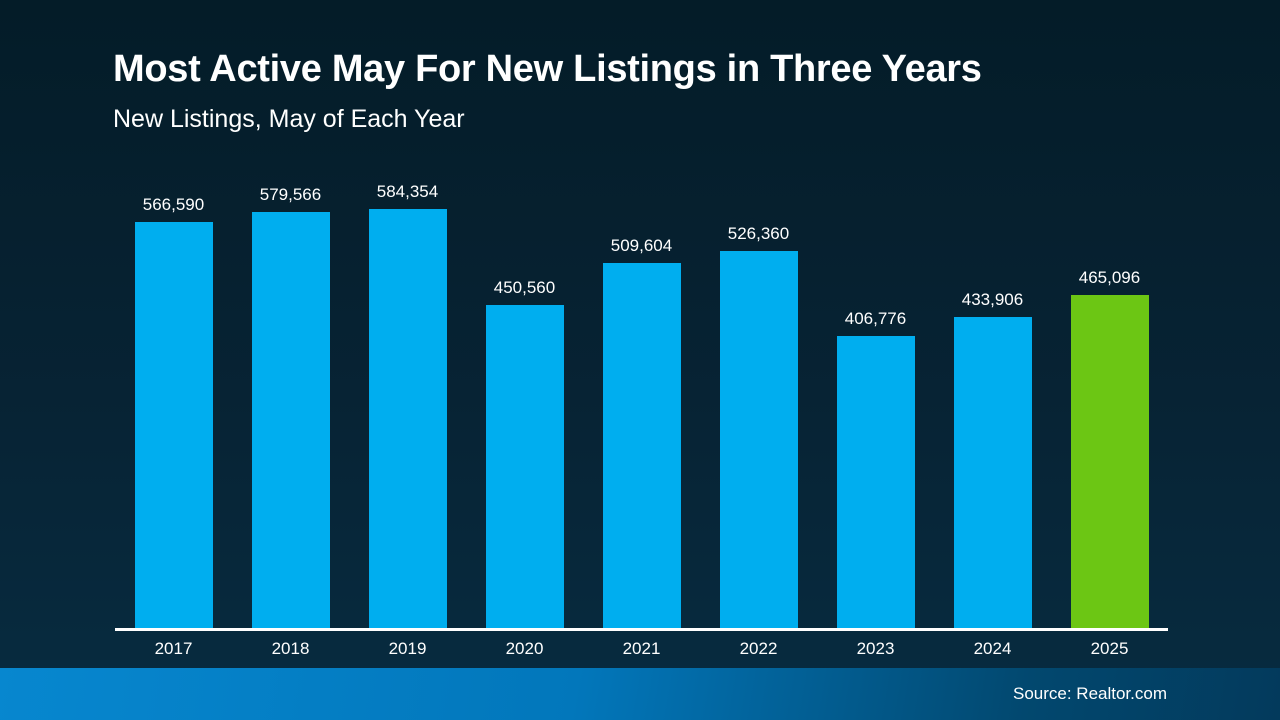  What do you see at coordinates (875, 648) in the screenshot?
I see `x-axis-label-2023: 2023` at bounding box center [875, 648].